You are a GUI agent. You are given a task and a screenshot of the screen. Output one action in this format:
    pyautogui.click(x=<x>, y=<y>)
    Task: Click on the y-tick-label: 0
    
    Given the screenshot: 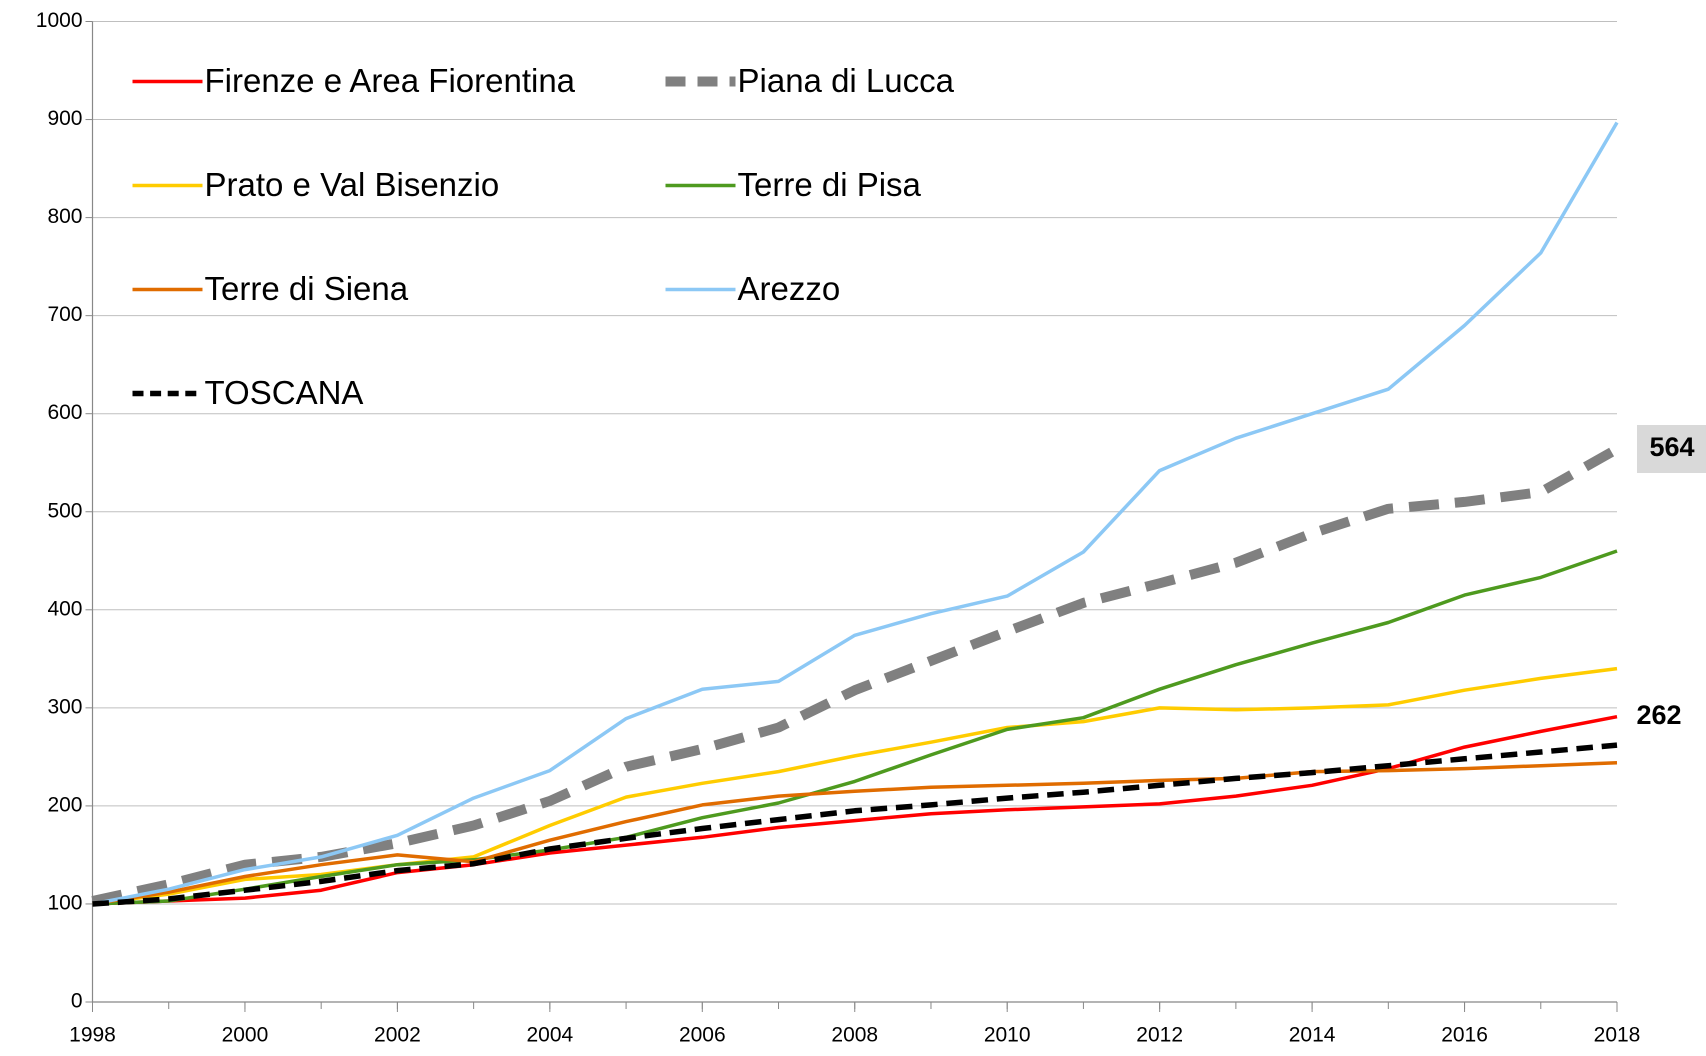 What is the action you would take?
    pyautogui.click(x=77, y=1001)
    